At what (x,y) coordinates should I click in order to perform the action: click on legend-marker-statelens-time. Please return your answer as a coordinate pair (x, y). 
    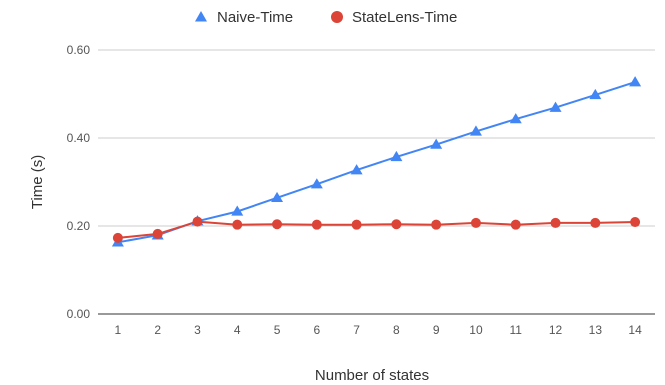
    Looking at the image, I should click on (337, 17).